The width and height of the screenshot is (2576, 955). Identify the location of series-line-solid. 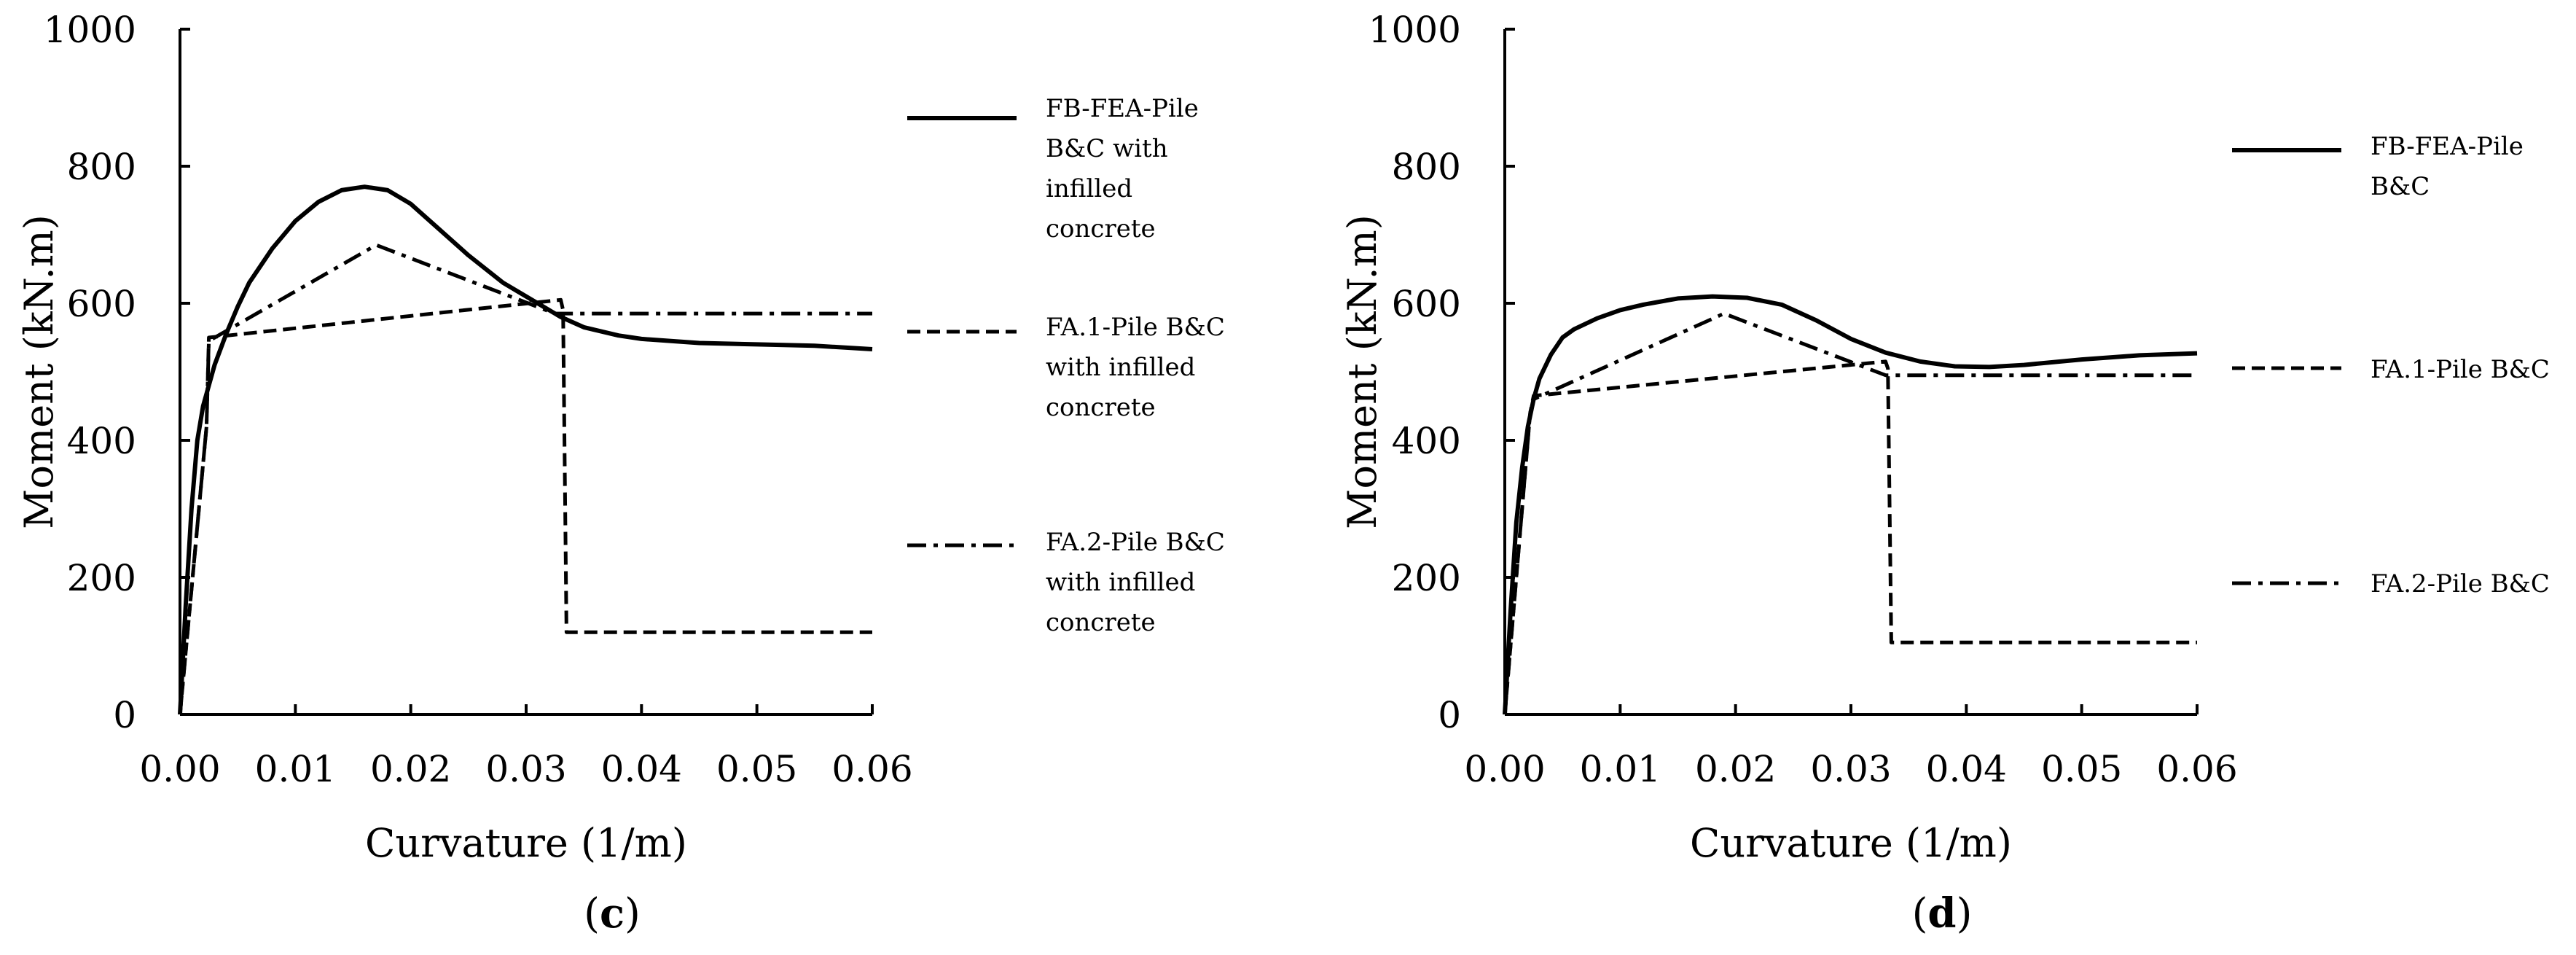
(1850, 504).